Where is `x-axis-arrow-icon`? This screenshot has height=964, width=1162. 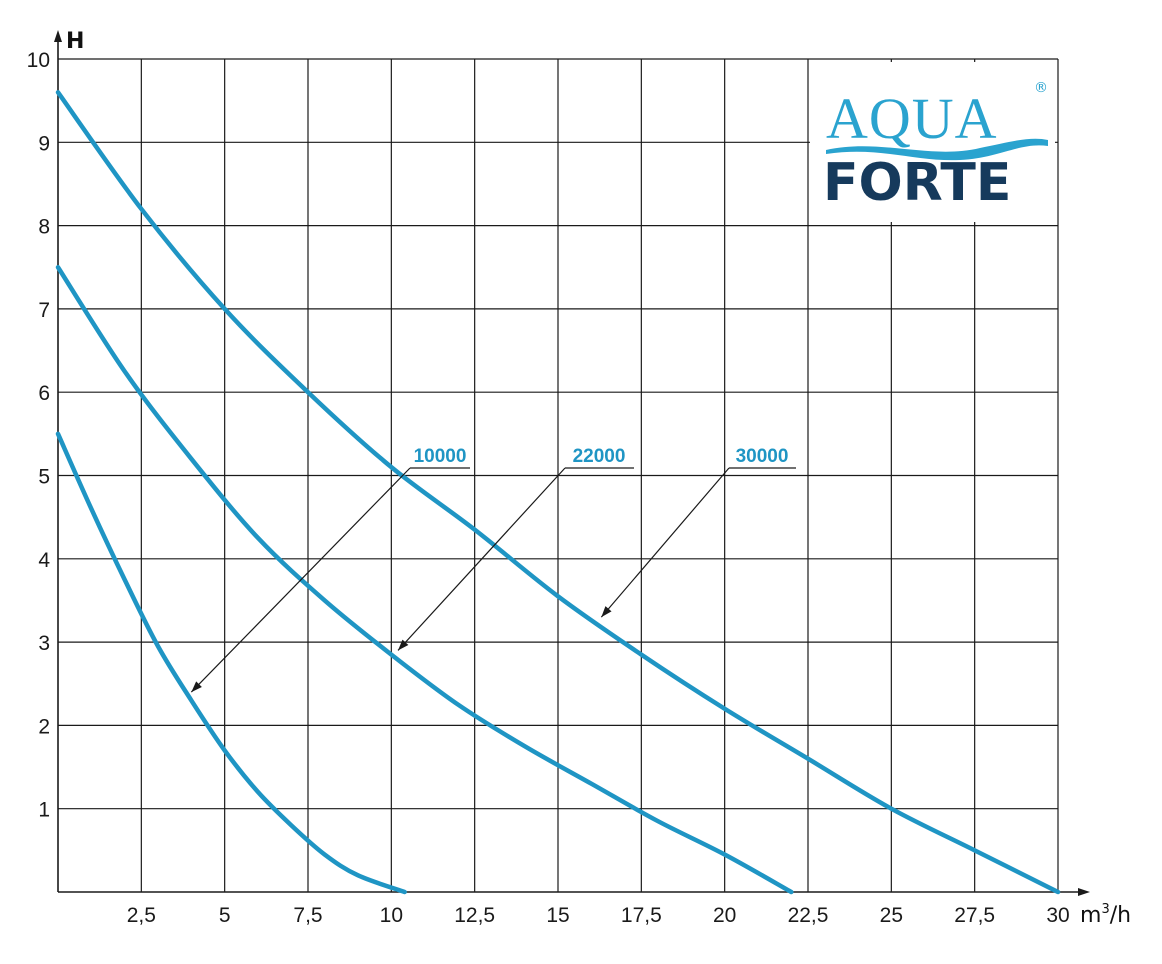
x-axis-arrow-icon is located at coordinates (1084, 892).